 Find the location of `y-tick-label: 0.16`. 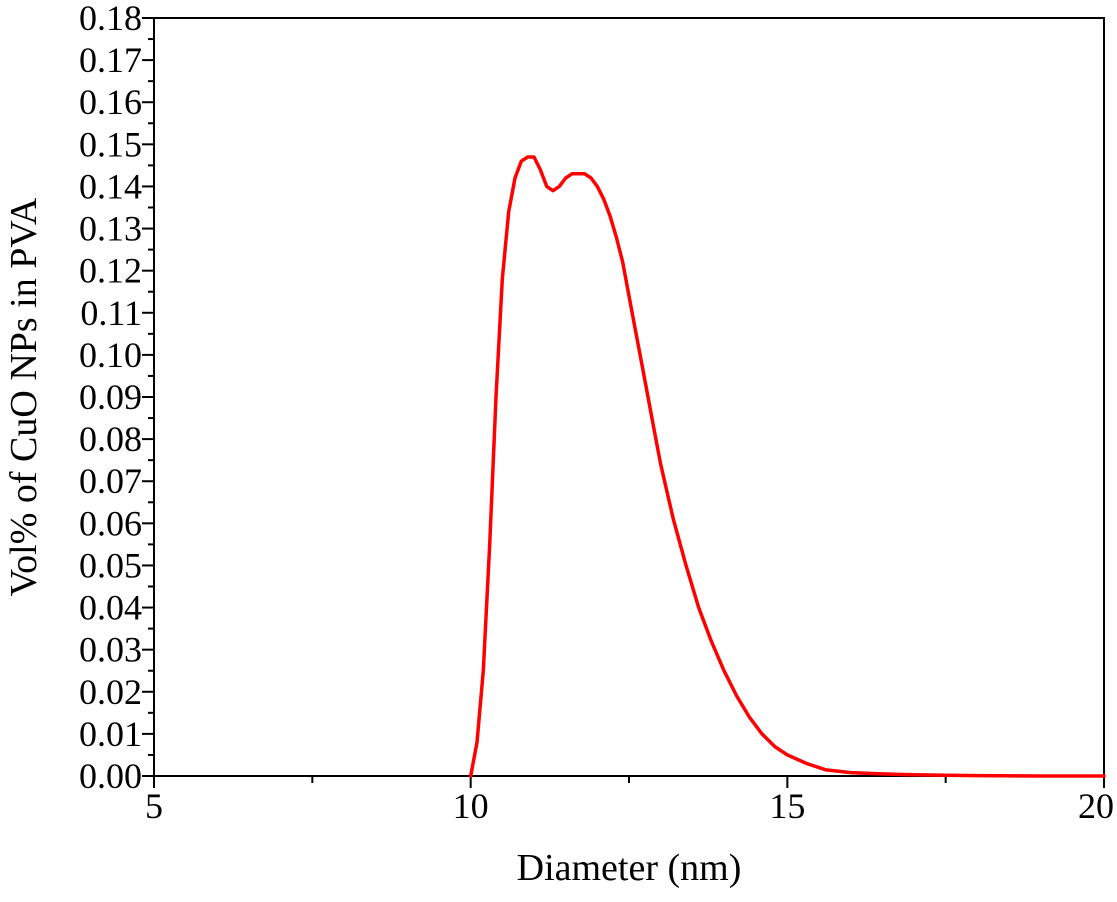

y-tick-label: 0.16 is located at coordinates (110, 102).